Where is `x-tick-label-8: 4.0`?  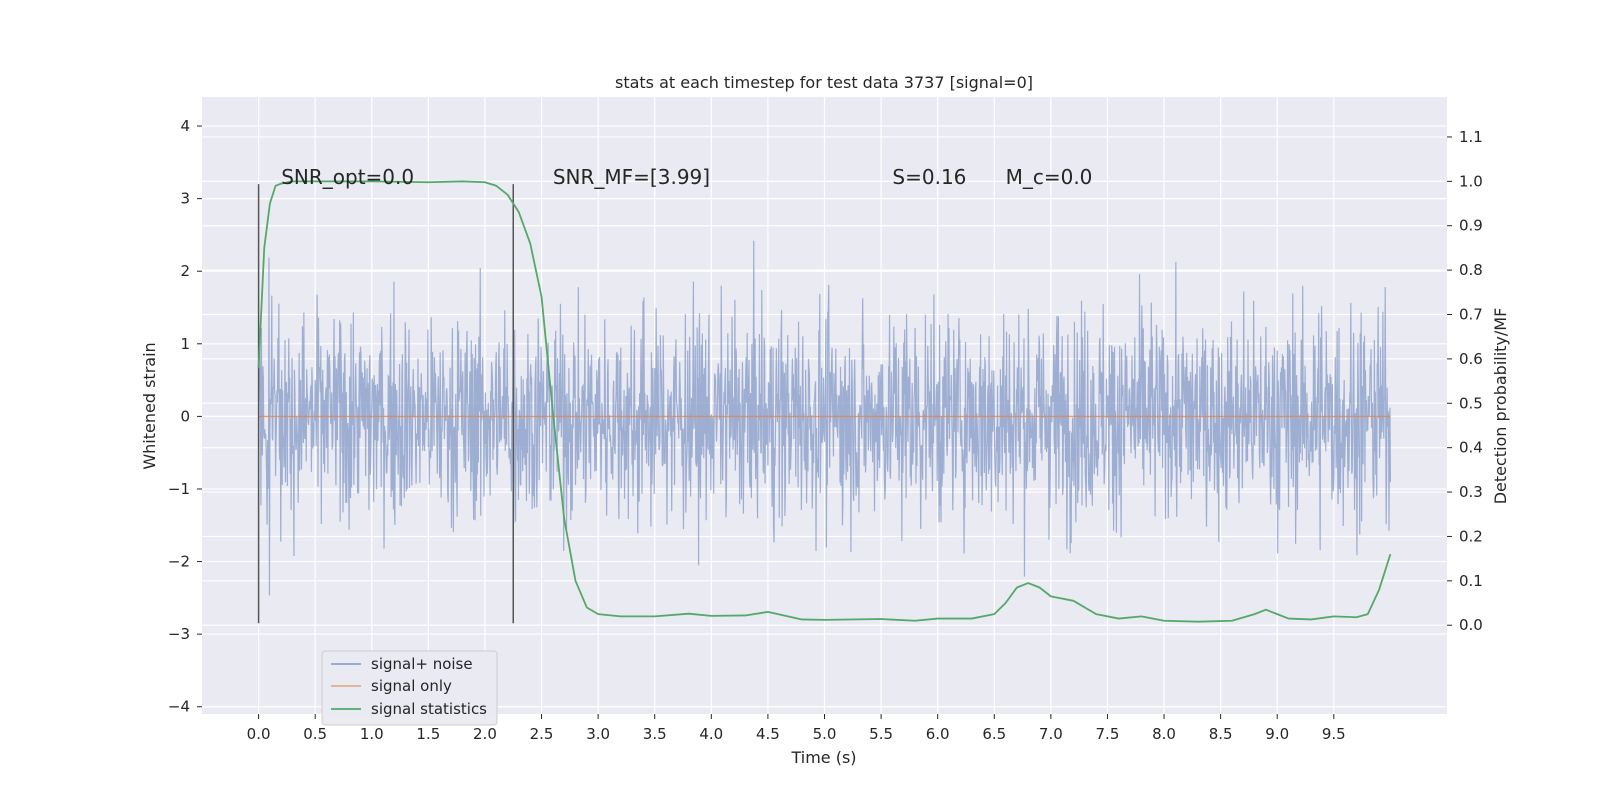 x-tick-label-8: 4.0 is located at coordinates (711, 734).